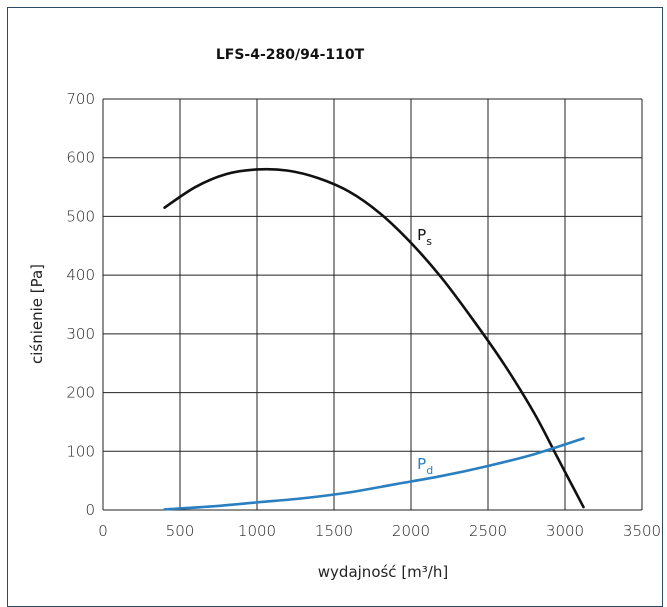  Describe the element at coordinates (425, 466) in the screenshot. I see `series-label-pd: Pd` at that location.